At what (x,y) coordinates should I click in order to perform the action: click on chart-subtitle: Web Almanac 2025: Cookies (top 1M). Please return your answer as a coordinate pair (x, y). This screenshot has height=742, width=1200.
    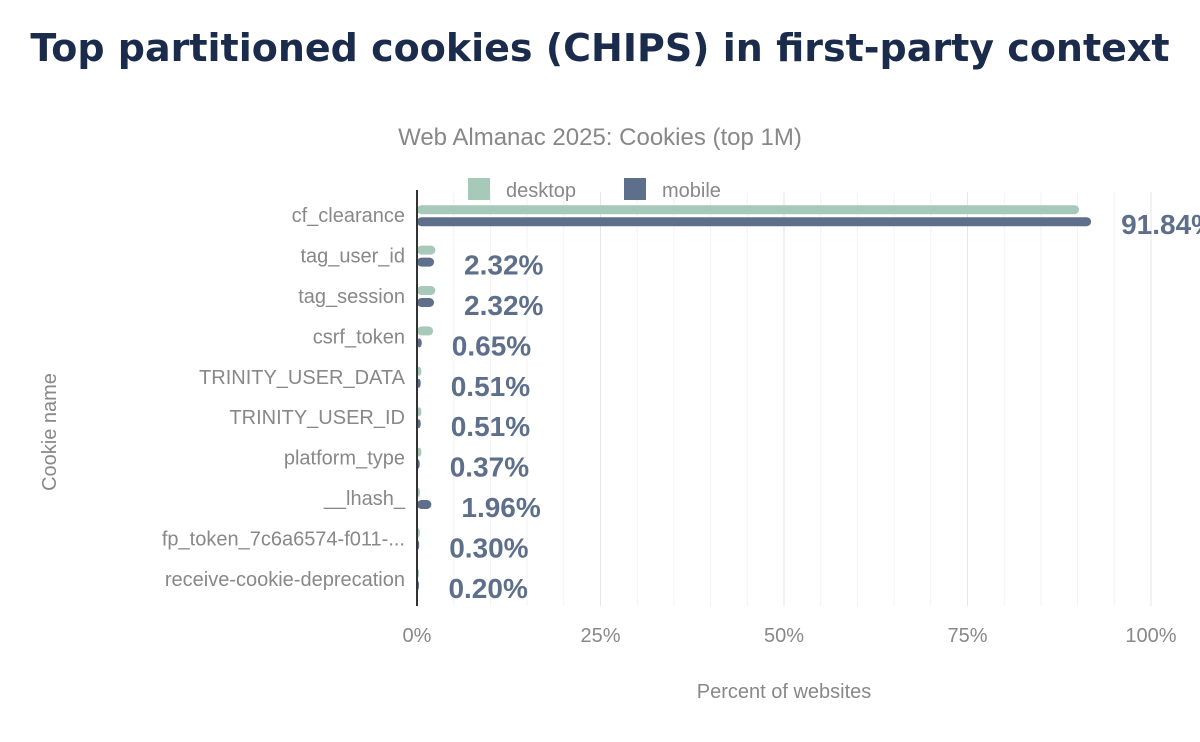
    Looking at the image, I should click on (600, 137).